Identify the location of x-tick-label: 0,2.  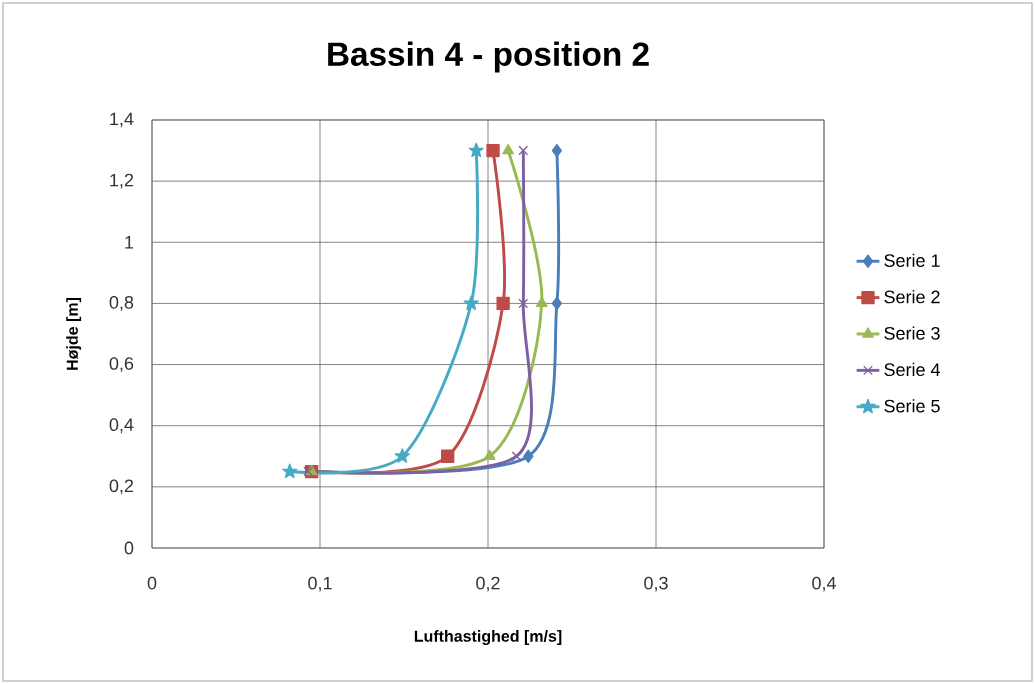
(488, 584).